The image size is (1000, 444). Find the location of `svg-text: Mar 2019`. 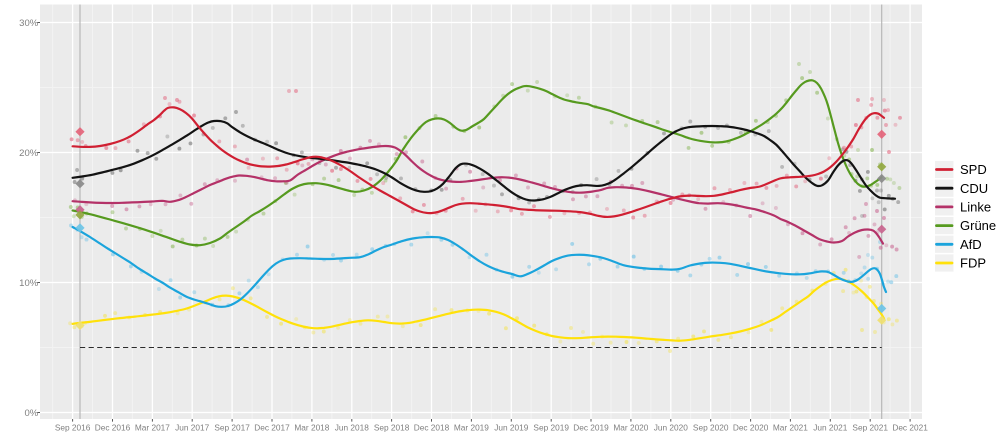

svg-text: Mar 2019 is located at coordinates (471, 427).